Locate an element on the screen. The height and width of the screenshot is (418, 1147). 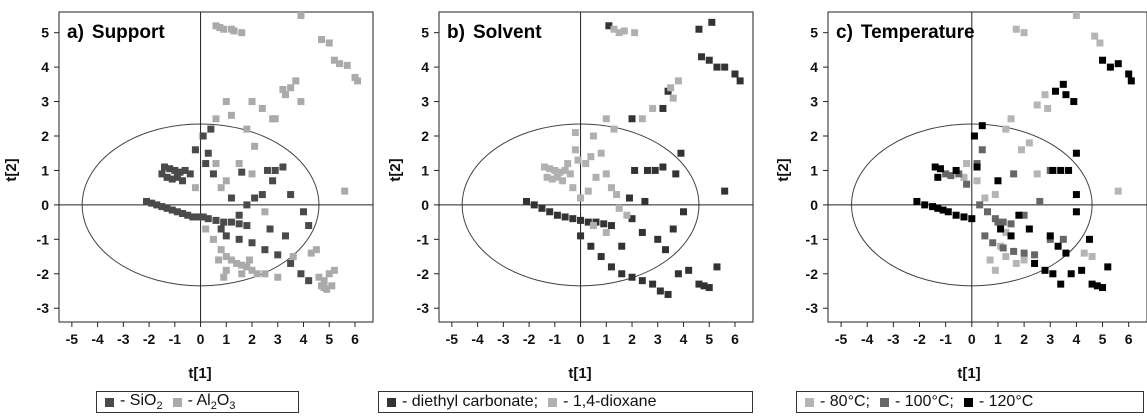
panel-title-text: Temperature is located at coordinates (918, 32).